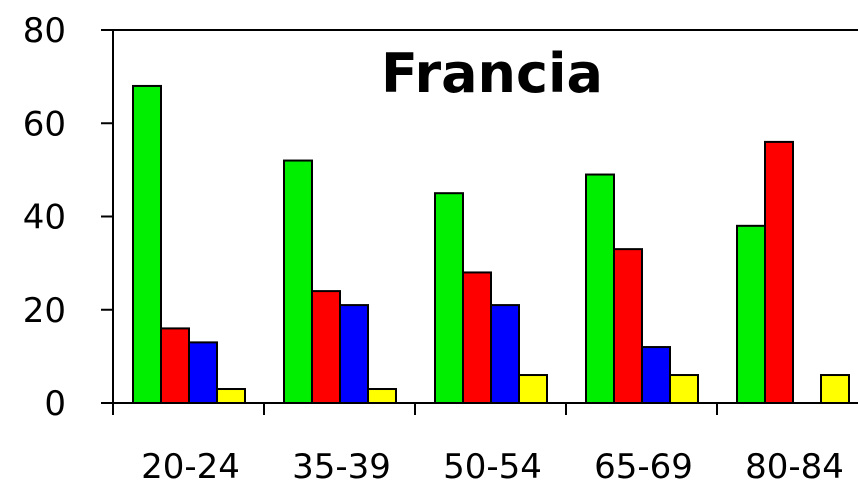 Image resolution: width=859 pixels, height=484 pixels. Describe the element at coordinates (478, 443) in the screenshot. I see `x-axis-ticks: 20-24 35-39 50-54 65-69 80-84` at that location.